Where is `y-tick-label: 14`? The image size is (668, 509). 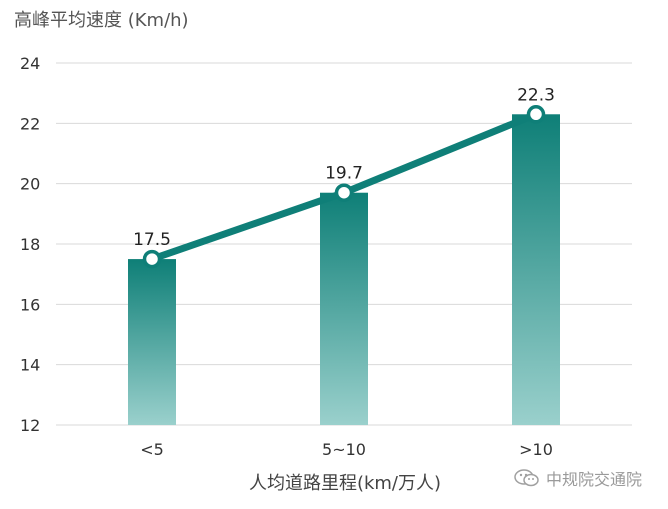 y-tick-label: 14 is located at coordinates (30, 365).